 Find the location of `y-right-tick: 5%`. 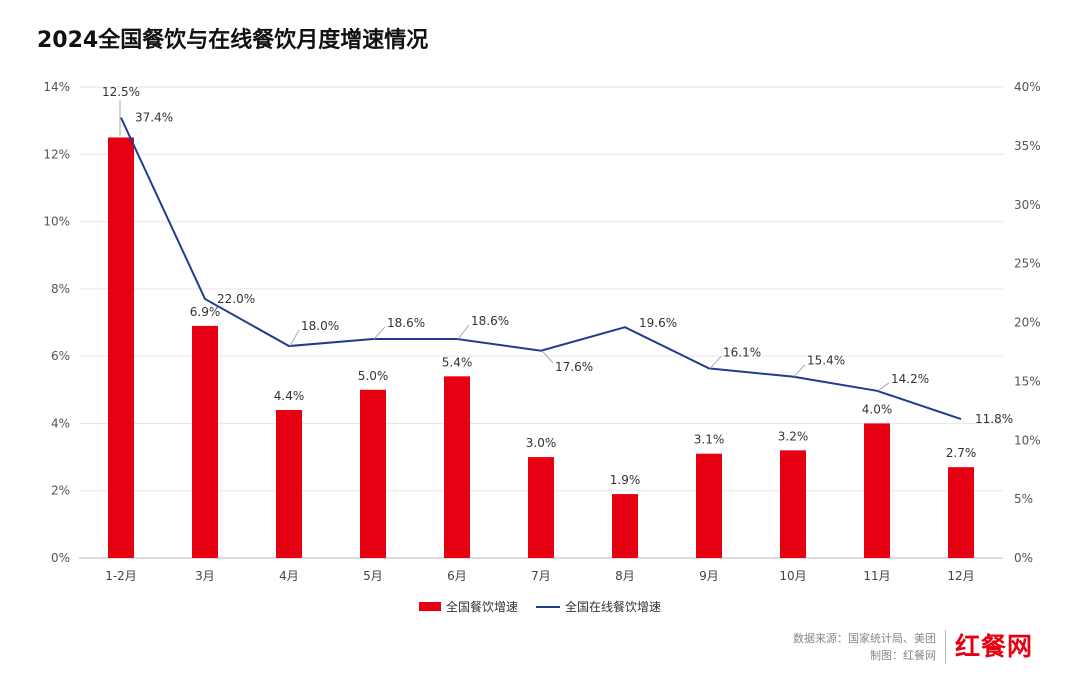

y-right-tick: 5% is located at coordinates (1023, 499).